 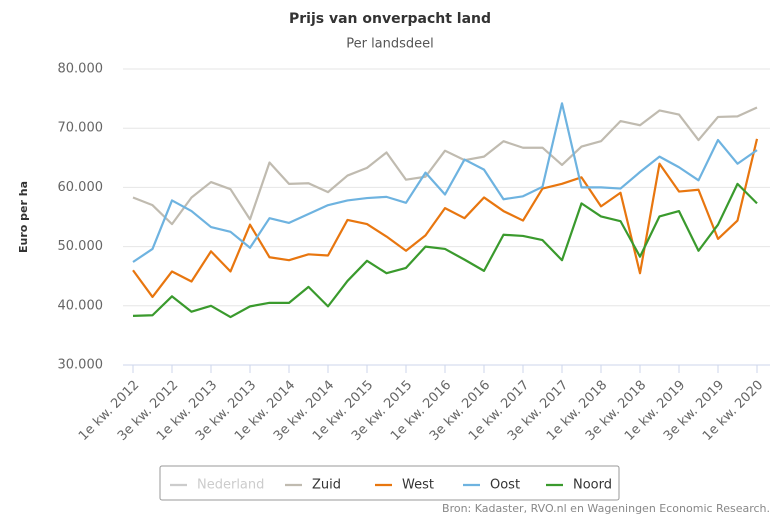 What do you see at coordinates (81, 69) in the screenshot?
I see `y-tick-label: 80.000` at bounding box center [81, 69].